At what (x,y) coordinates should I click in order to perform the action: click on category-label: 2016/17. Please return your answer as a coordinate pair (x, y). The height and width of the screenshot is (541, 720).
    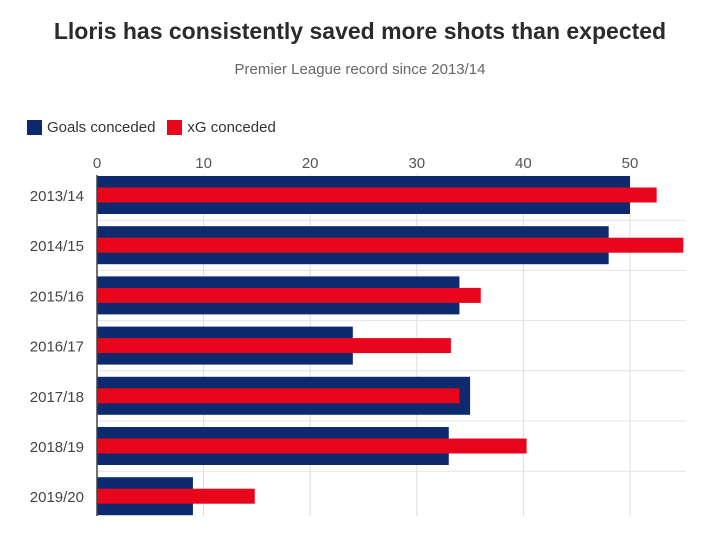
    Looking at the image, I should click on (57, 347).